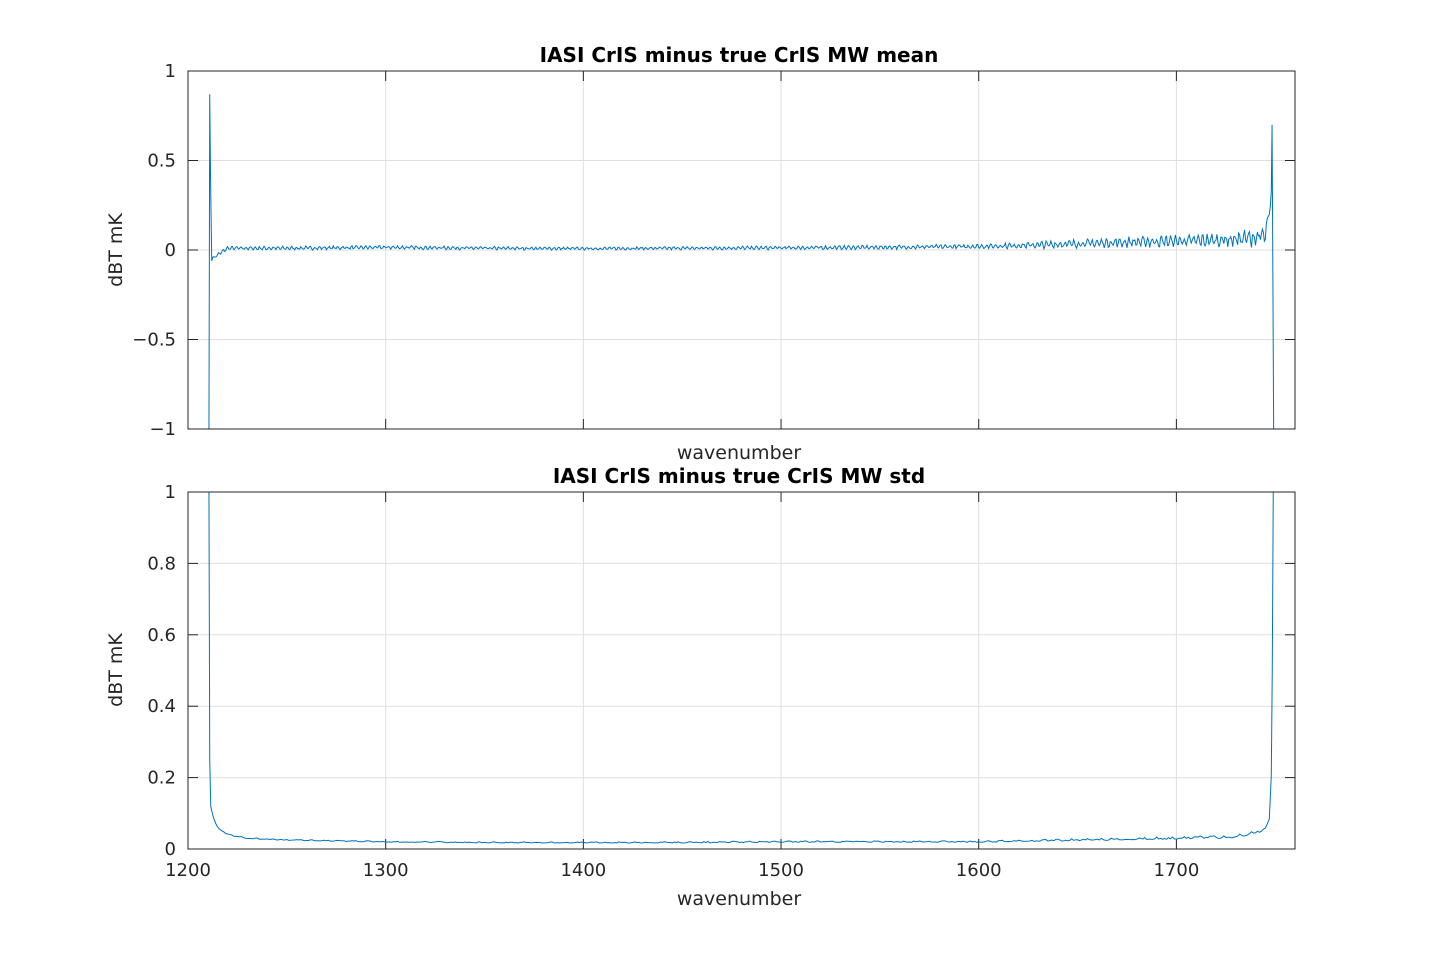 This screenshot has height=953, width=1430. I want to click on std-x-tick-label: 1200, so click(188, 870).